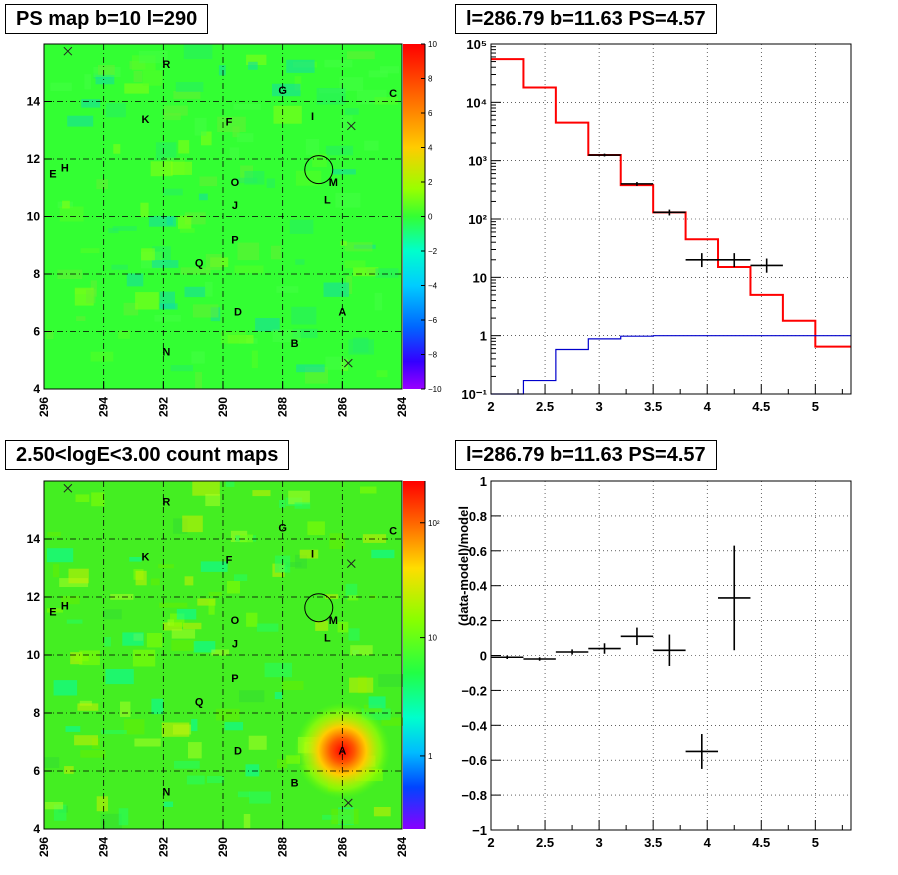 This screenshot has width=898, height=875. Describe the element at coordinates (434, 523) in the screenshot. I see `count-colorbar-tick-label: 10²` at that location.